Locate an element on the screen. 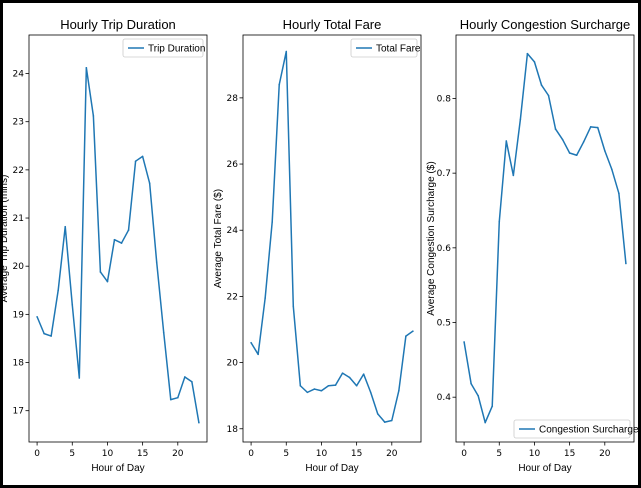 This screenshot has height=488, width=641. y-tick-label: 28 is located at coordinates (233, 99).